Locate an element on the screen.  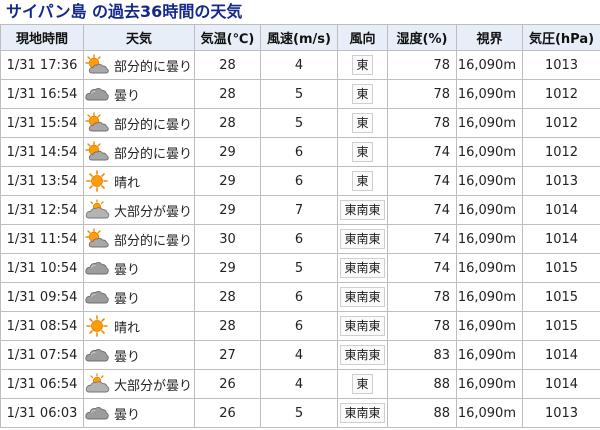
table-row: 1/31 06:54 大部分が曇り 26 4 東 88 16,090m 1014 is located at coordinates (300, 384).